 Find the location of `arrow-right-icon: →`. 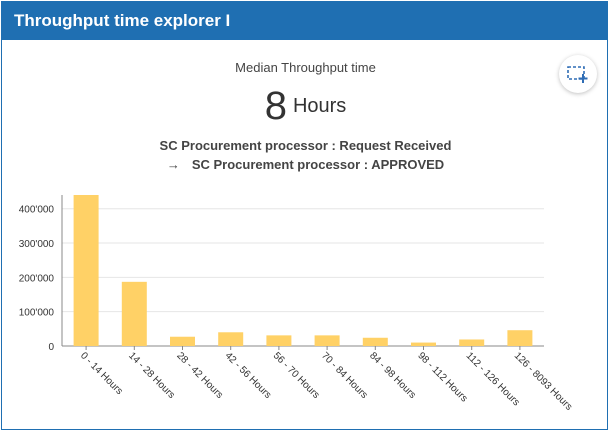

arrow-right-icon: → is located at coordinates (173, 164).